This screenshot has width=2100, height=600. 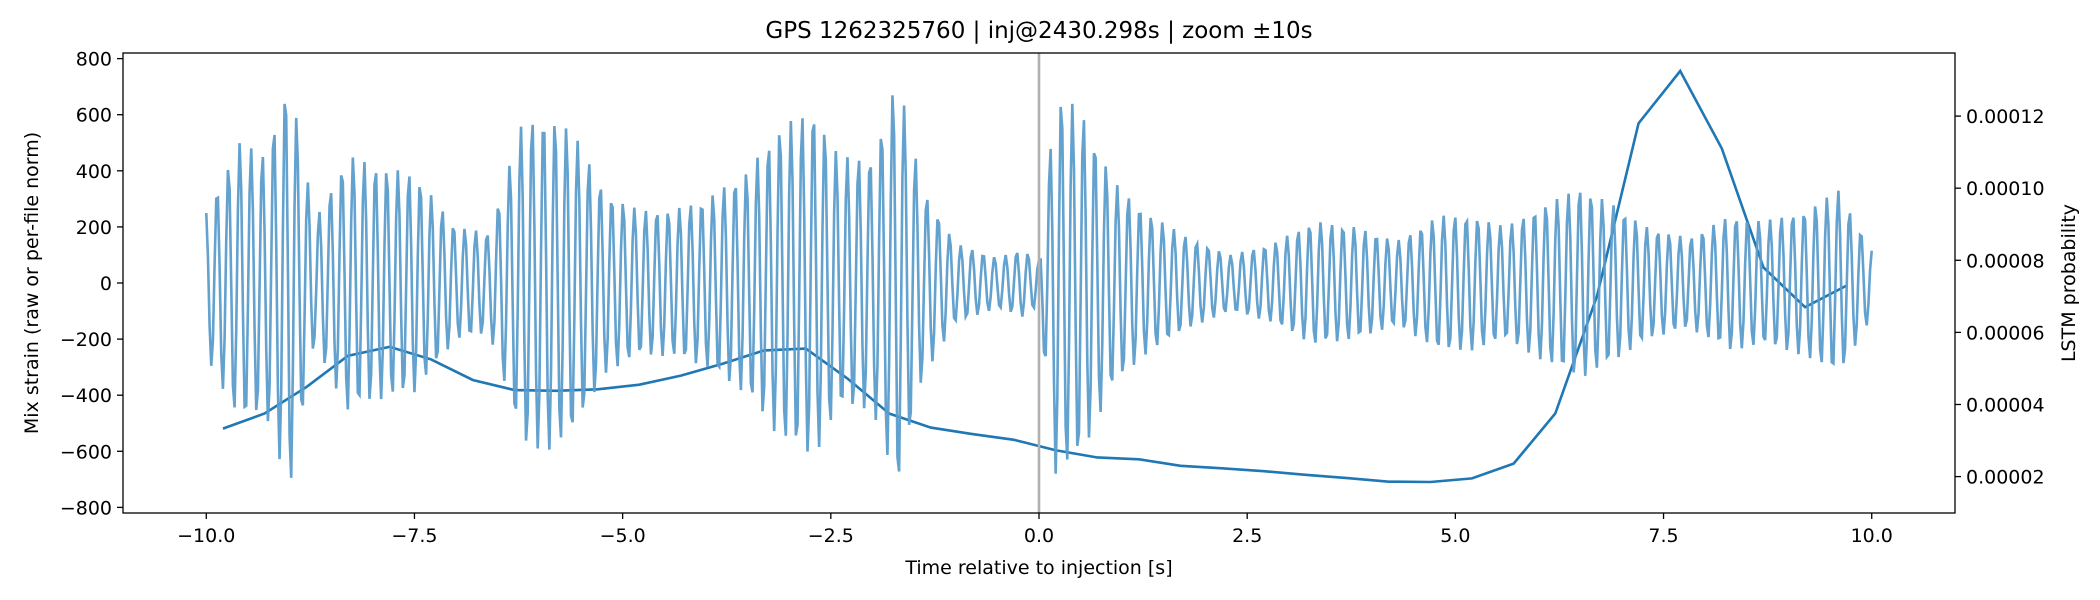 What do you see at coordinates (86, 396) in the screenshot?
I see `y-tick-label: −400` at bounding box center [86, 396].